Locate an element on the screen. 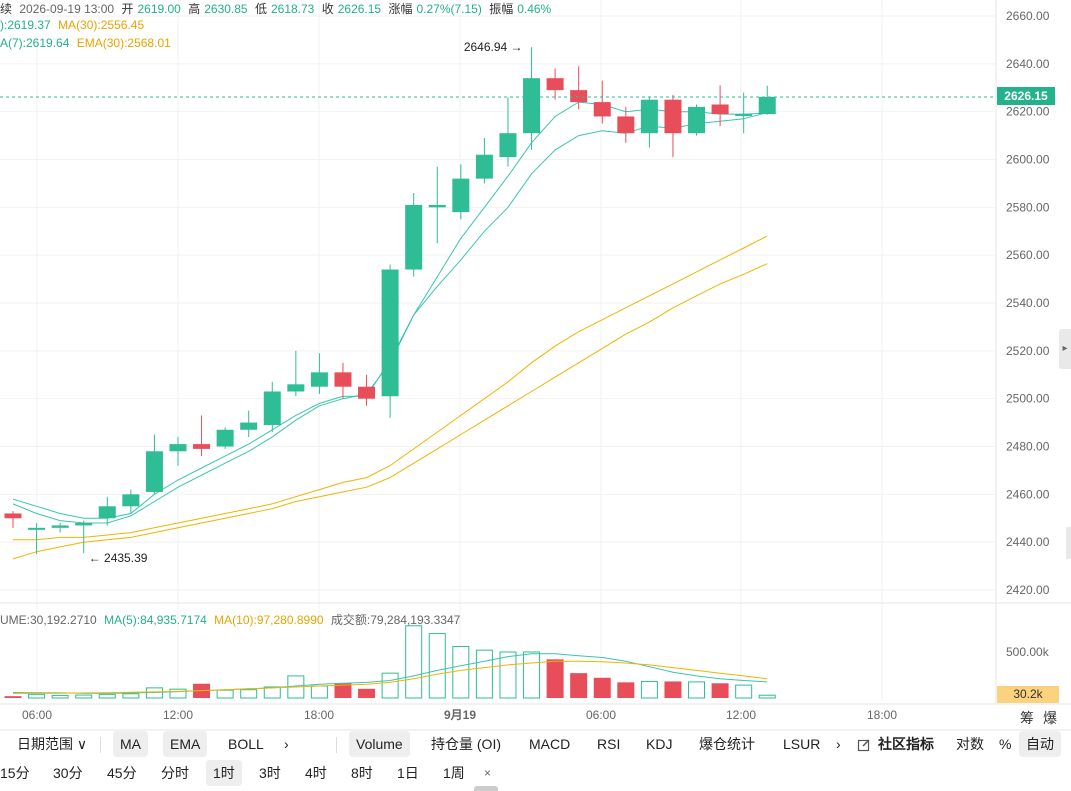  interval-15m: 15分 is located at coordinates (15, 773).